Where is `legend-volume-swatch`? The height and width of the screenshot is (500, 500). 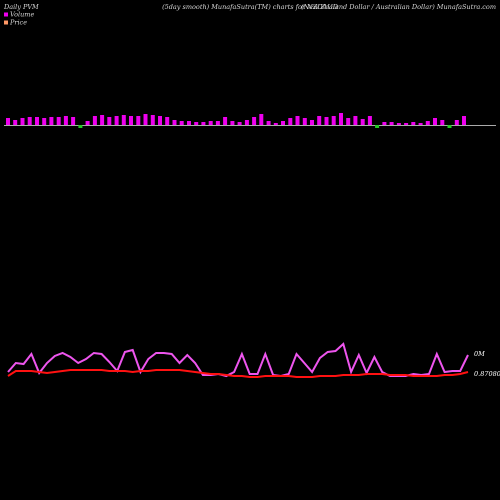
legend-volume-swatch is located at coordinates (6, 14).